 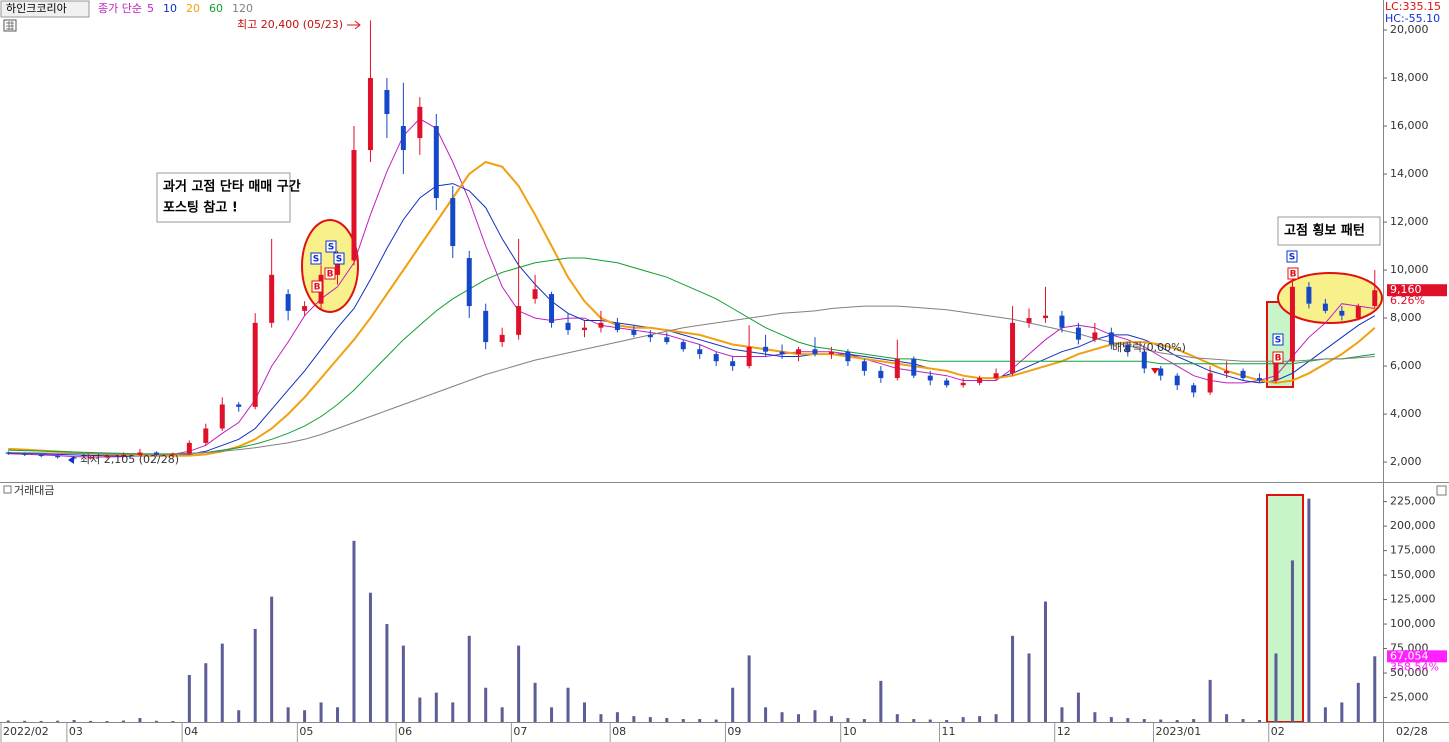 What do you see at coordinates (232, 187) in the screenshot?
I see `note-text: 과거 고점 단타 매매 구간` at bounding box center [232, 187].